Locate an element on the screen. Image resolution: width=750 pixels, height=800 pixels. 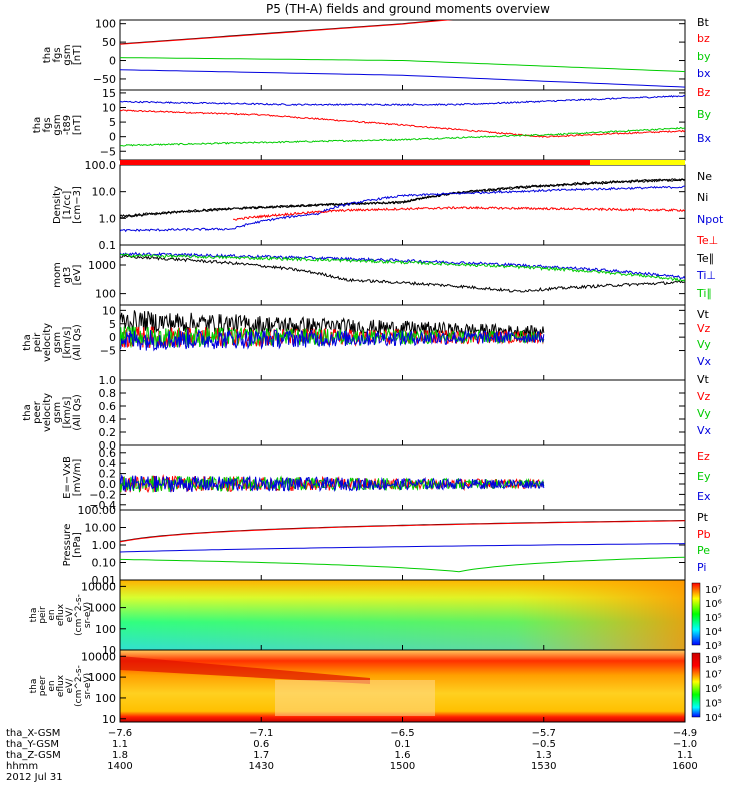
y-tick-label: 0.01 is located at coordinates (104, 580).